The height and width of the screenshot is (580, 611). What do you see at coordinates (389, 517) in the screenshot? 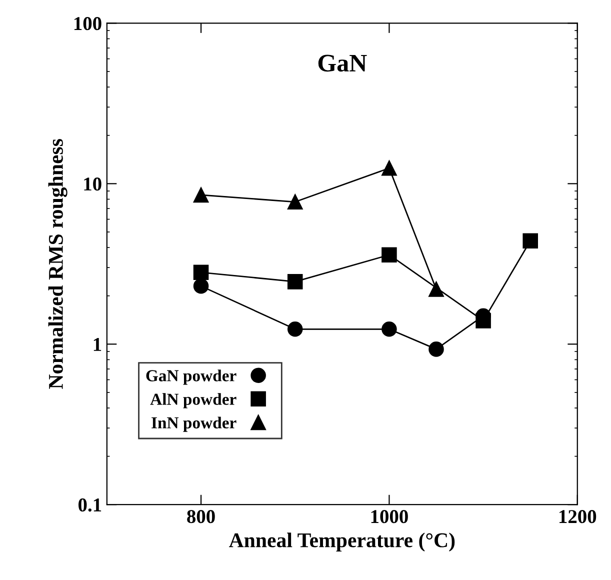
I see `x-tick-label: 1000` at bounding box center [389, 517].